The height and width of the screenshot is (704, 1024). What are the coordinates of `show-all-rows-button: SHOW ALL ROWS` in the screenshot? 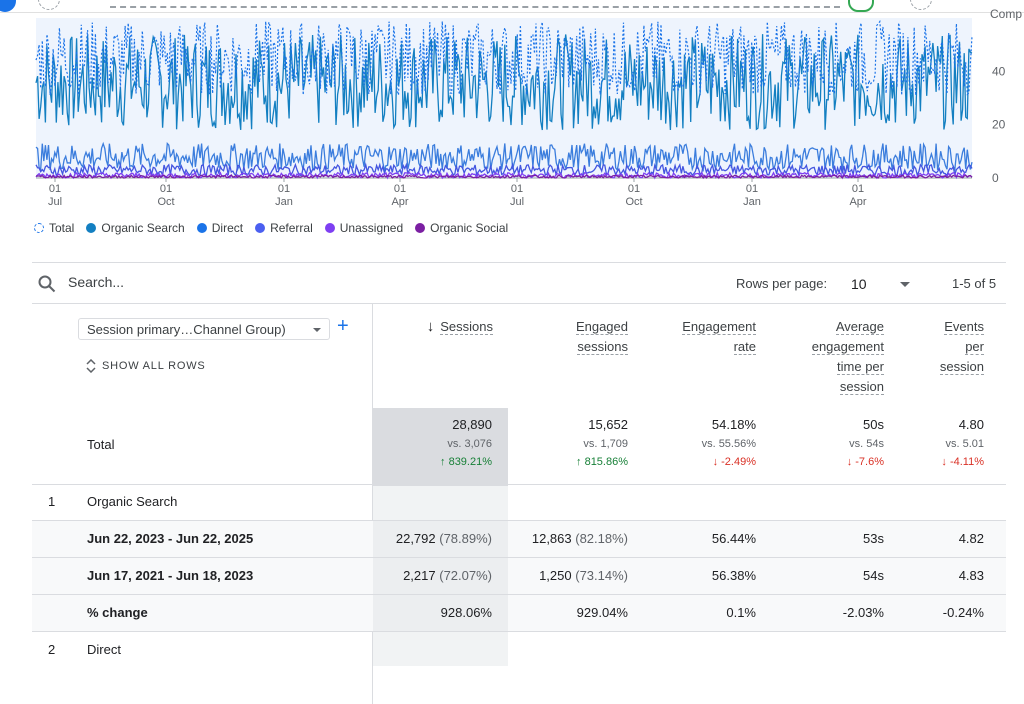 It's located at (146, 366).